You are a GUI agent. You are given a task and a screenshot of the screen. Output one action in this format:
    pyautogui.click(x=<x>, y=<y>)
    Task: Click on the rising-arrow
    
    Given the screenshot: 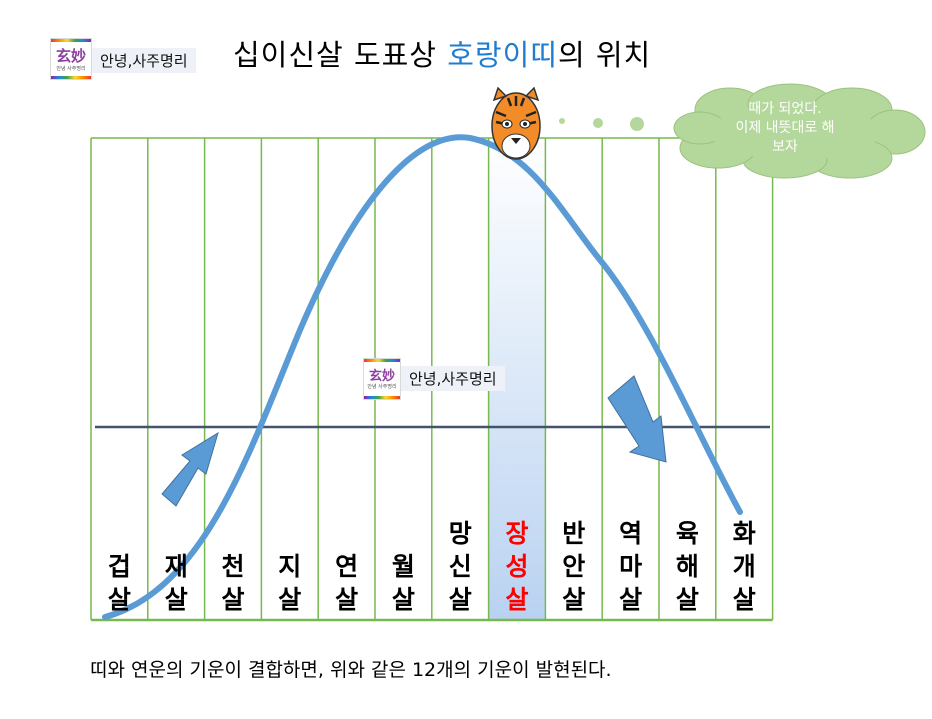 What is the action you would take?
    pyautogui.click(x=190, y=469)
    